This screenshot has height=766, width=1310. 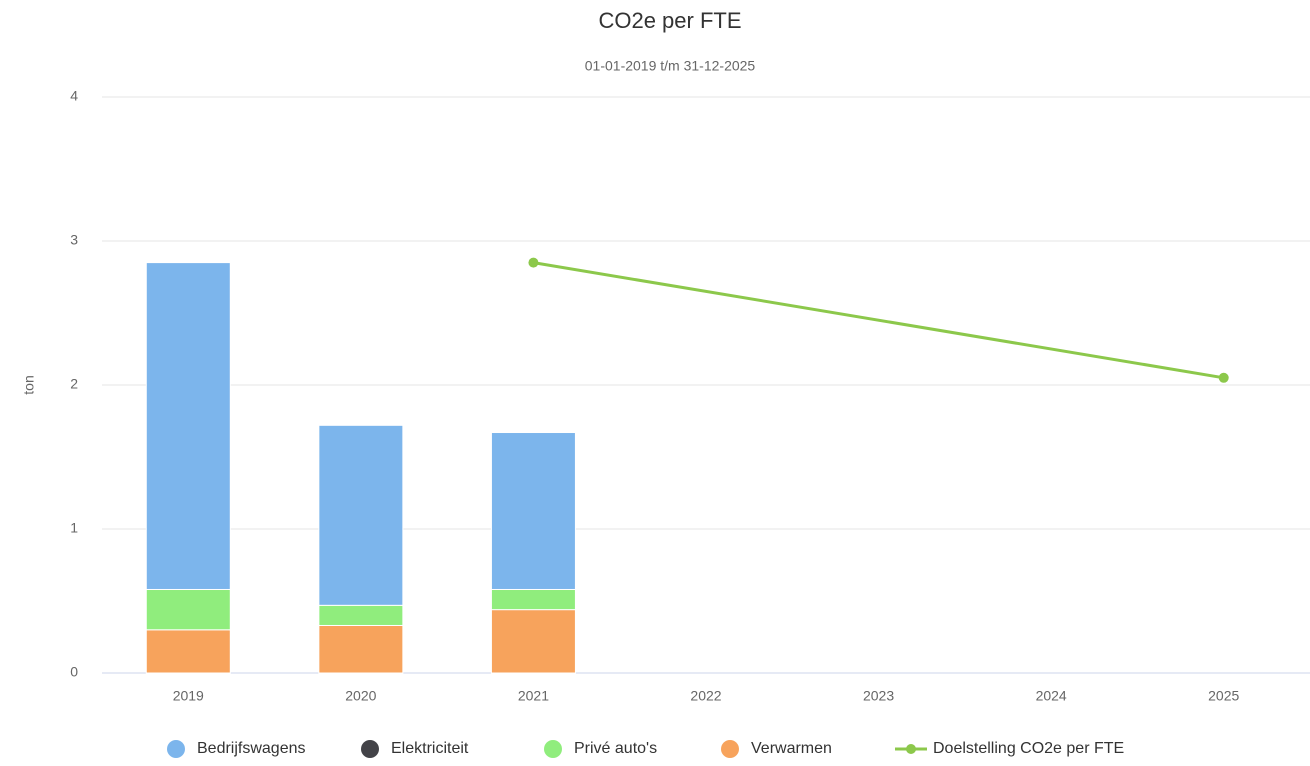 What do you see at coordinates (430, 748) in the screenshot?
I see `legend-label: Elektriciteit` at bounding box center [430, 748].